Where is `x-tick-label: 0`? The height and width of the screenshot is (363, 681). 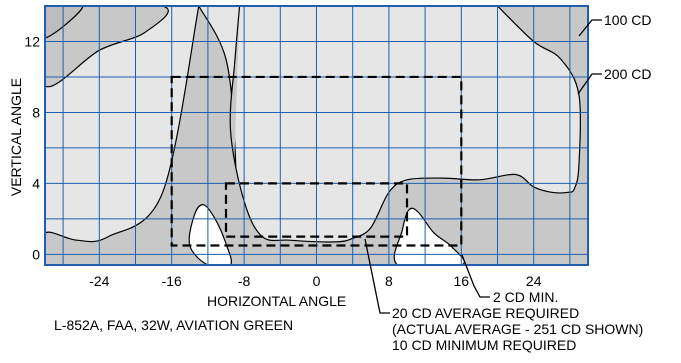
x-tick-label: 0 is located at coordinates (317, 281).